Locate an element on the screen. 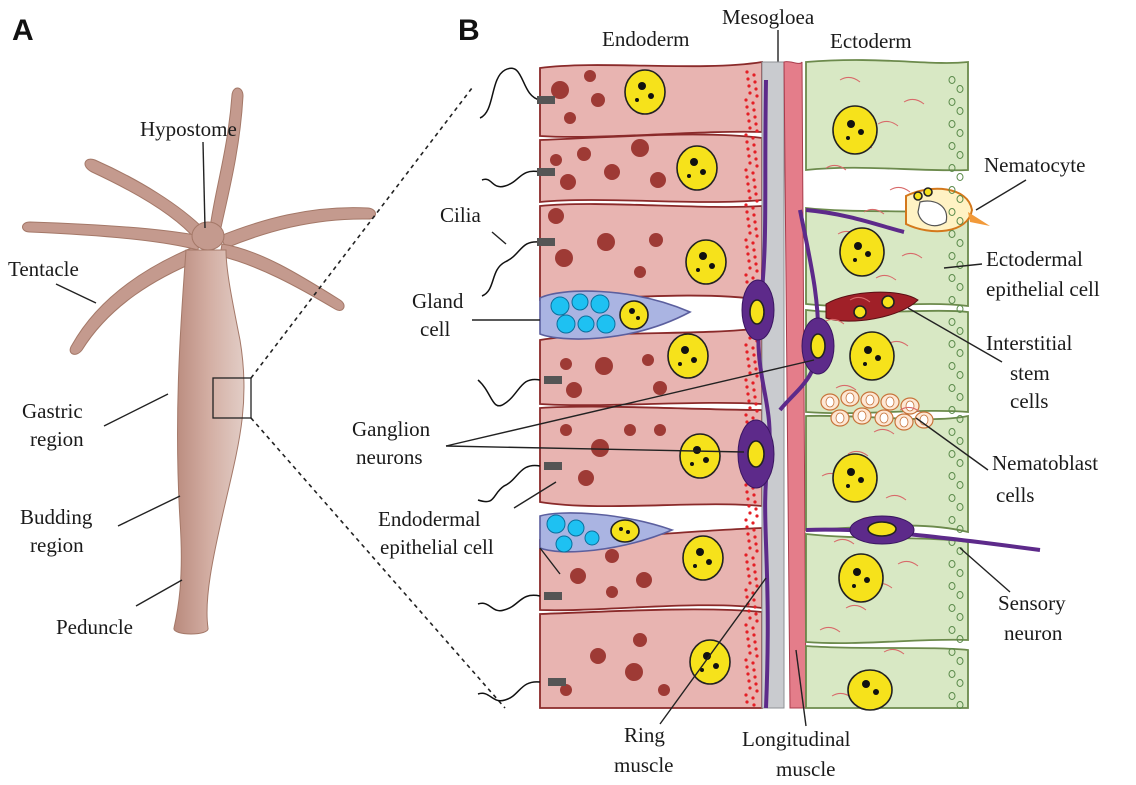 Image resolution: width=1136 pixels, height=785 pixels. label-ectoderm: Ectoderm is located at coordinates (871, 41).